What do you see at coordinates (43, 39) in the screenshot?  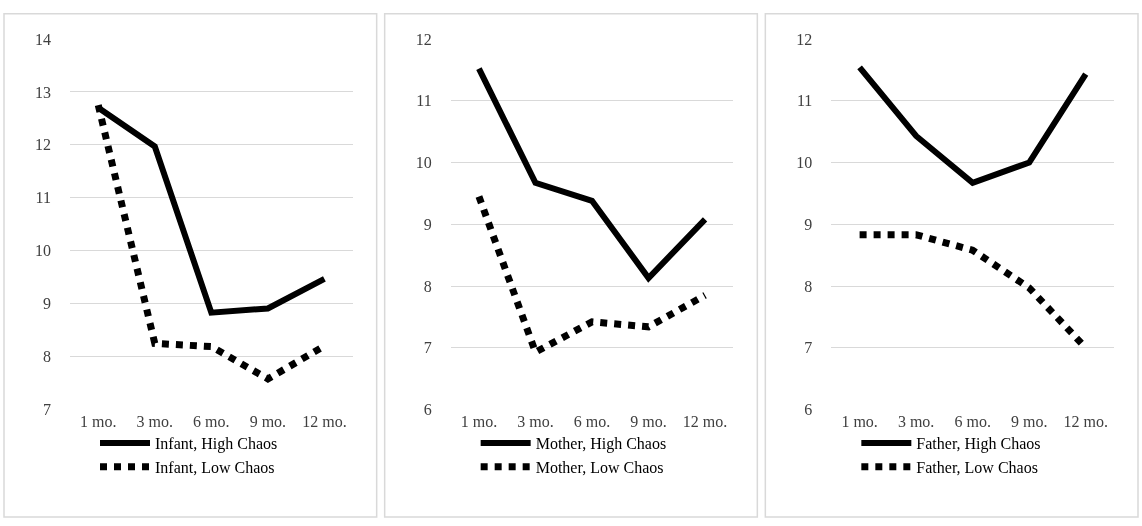 I see `y-tick-label: 14` at bounding box center [43, 39].